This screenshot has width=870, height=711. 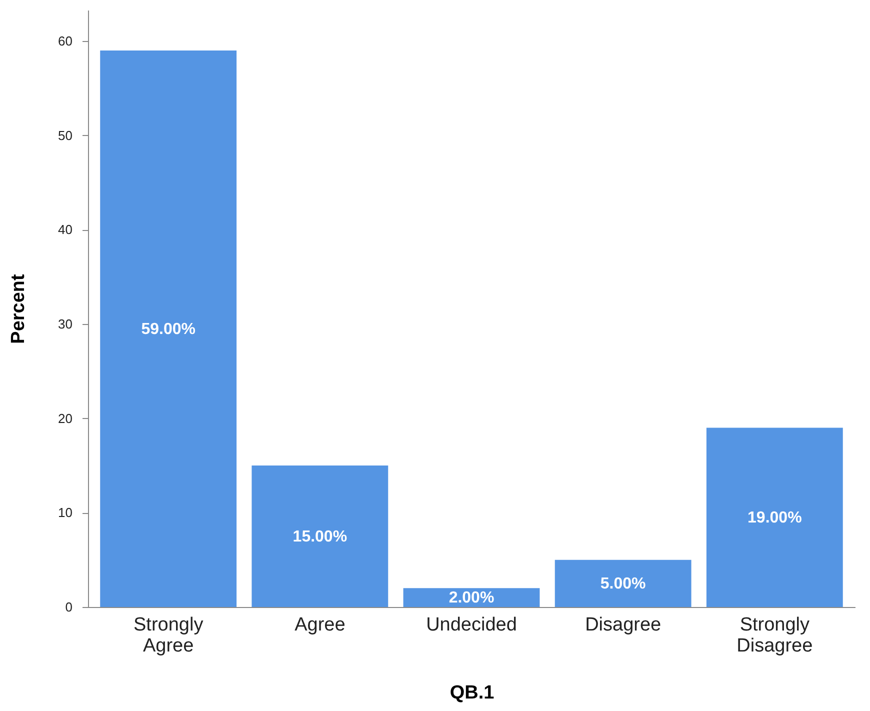 I want to click on data-label: 5.00%, so click(x=623, y=583).